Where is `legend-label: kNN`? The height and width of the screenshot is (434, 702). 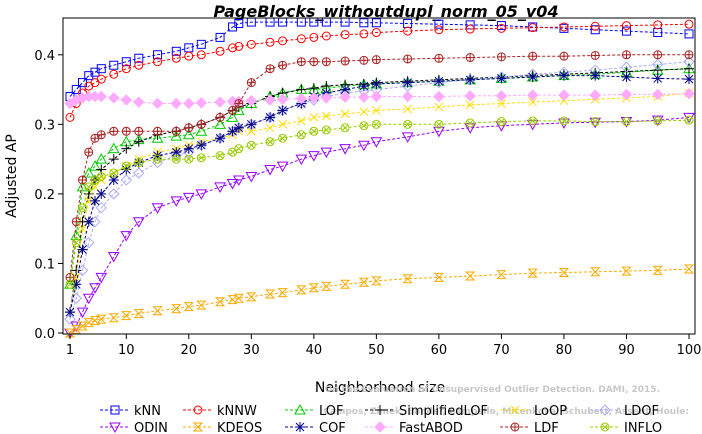 legend-label: kNN is located at coordinates (147, 411).